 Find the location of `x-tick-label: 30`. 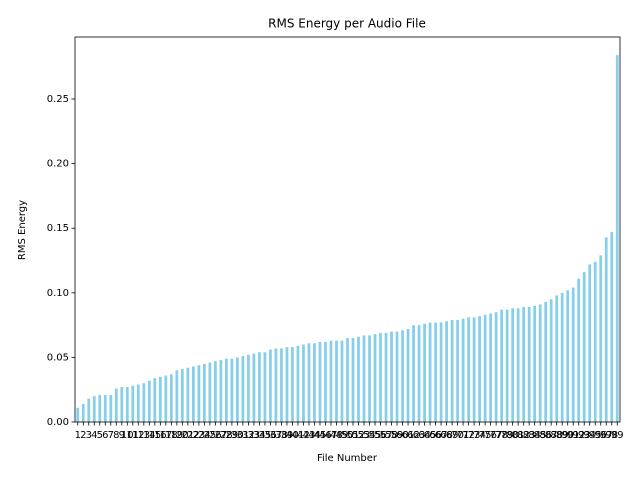

x-tick-label: 30 is located at coordinates (237, 435).